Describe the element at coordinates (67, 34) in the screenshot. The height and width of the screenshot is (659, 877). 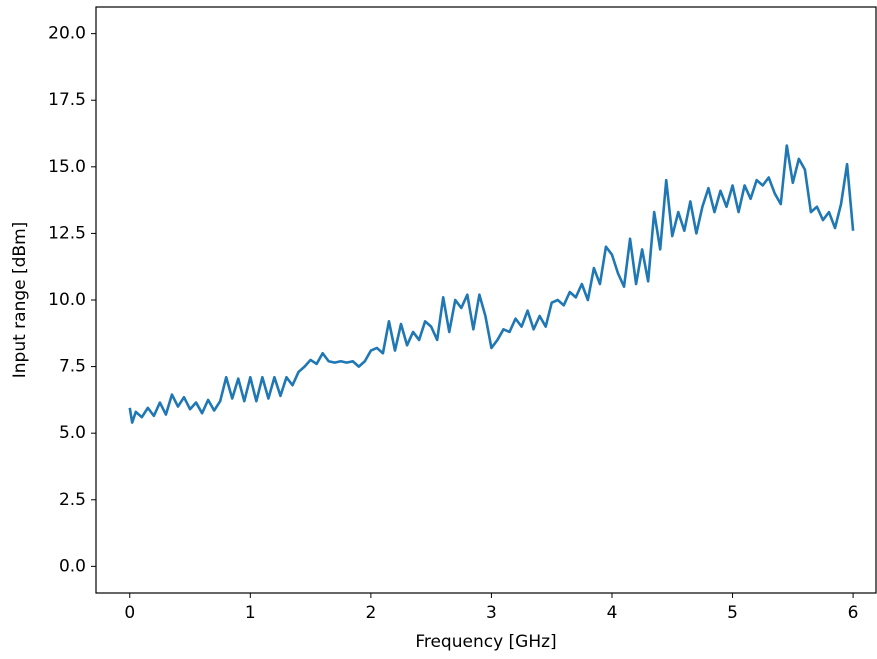
I see `y-tick-label: 20.0` at that location.